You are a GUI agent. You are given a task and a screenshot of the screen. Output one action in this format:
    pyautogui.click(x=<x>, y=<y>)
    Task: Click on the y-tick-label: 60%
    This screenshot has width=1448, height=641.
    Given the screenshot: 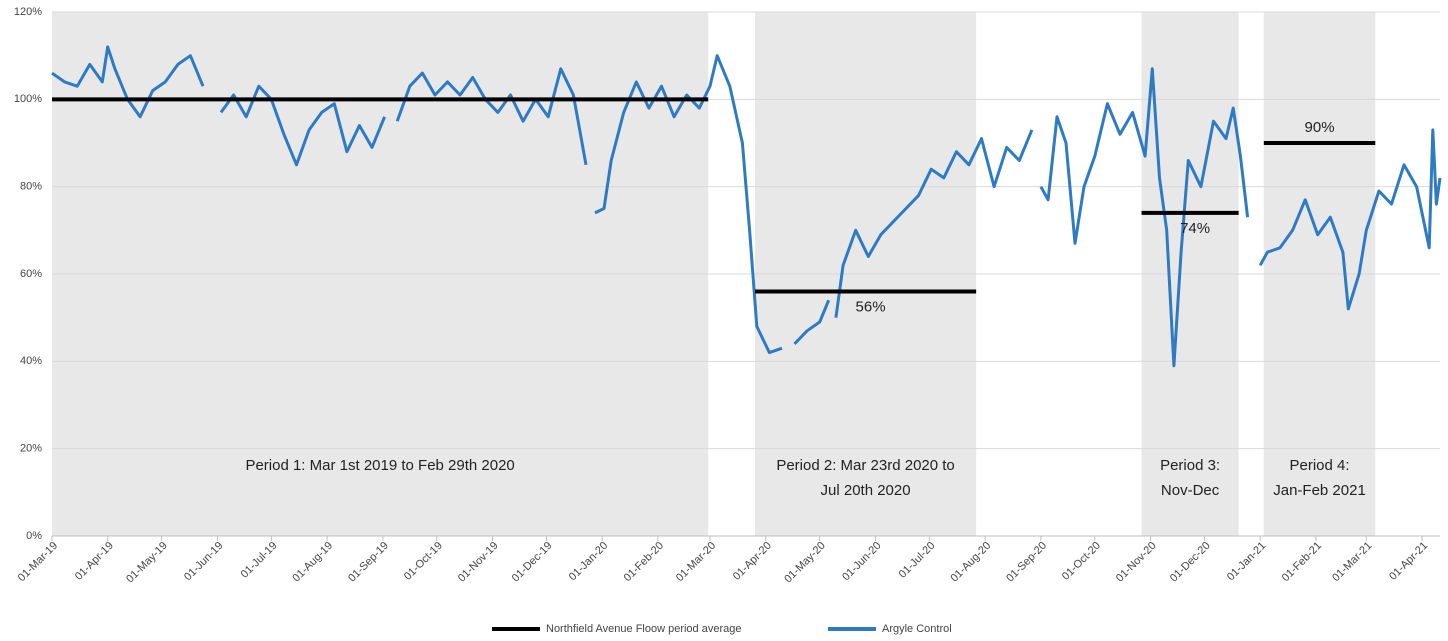 What is the action you would take?
    pyautogui.click(x=31, y=274)
    